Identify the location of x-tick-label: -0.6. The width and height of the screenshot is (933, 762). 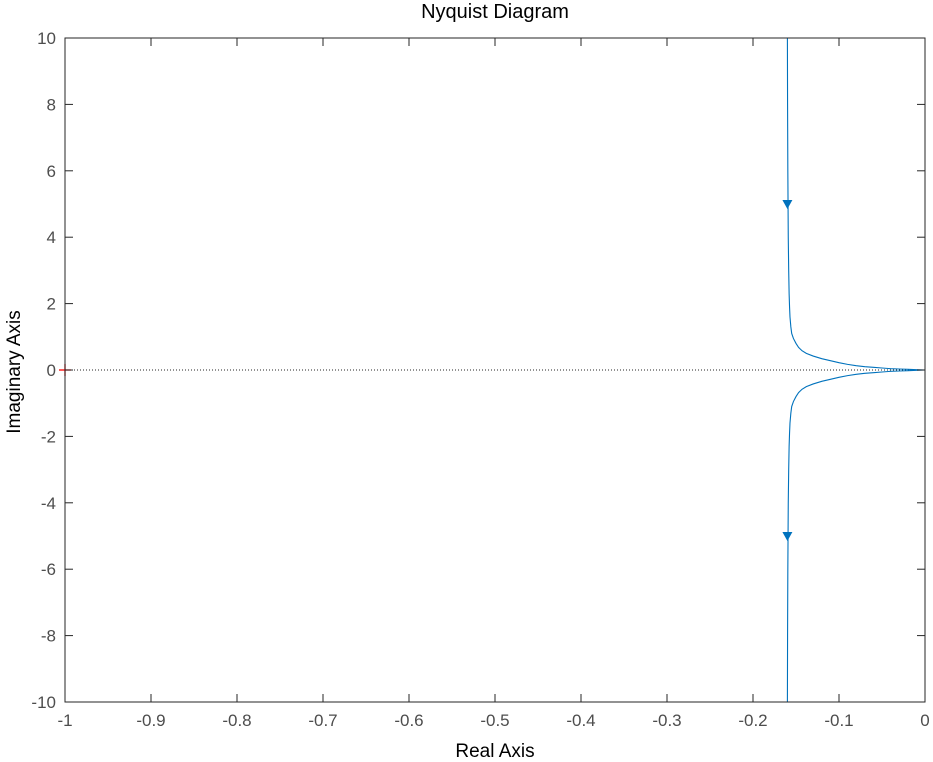
(408, 720).